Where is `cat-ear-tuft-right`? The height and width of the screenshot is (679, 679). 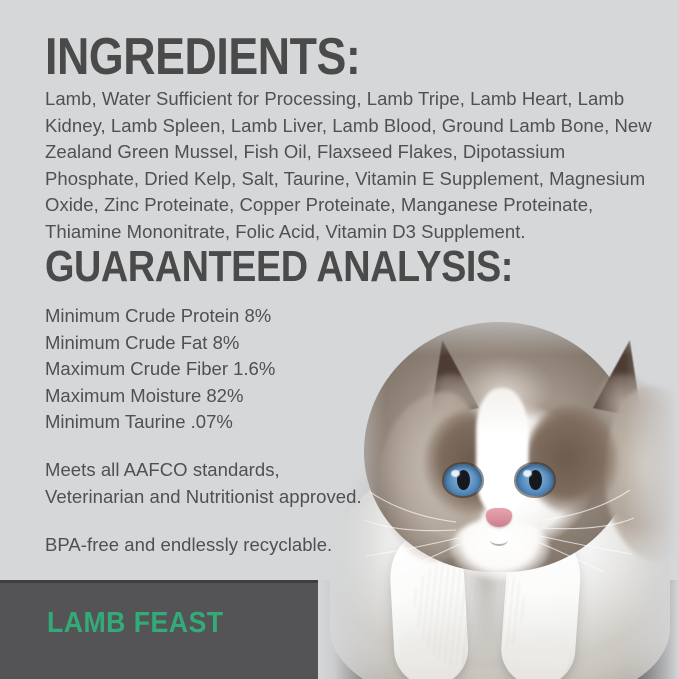
cat-ear-tuft-right is located at coordinates (623, 411).